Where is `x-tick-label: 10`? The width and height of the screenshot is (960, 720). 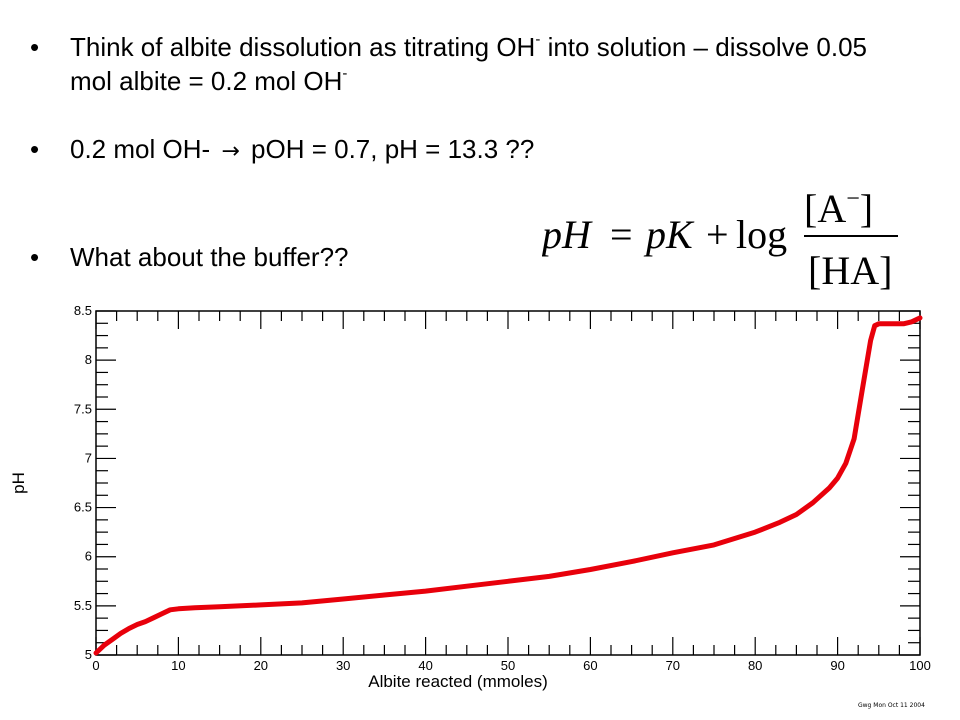
x-tick-label: 10 is located at coordinates (178, 665).